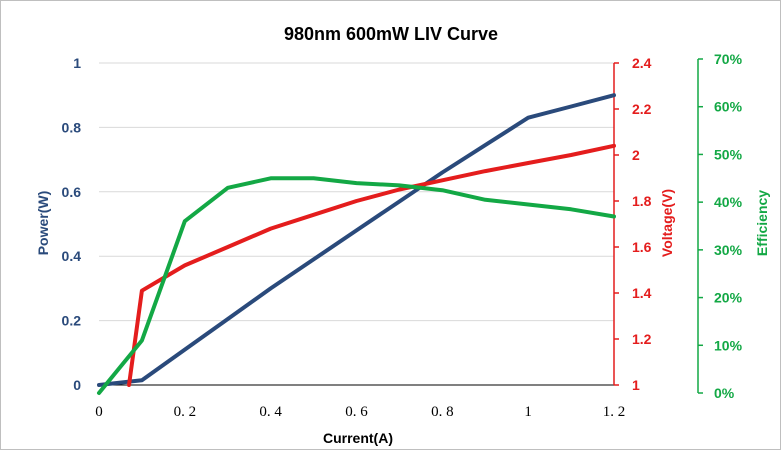 This screenshot has width=781, height=456. What do you see at coordinates (185, 412) in the screenshot?
I see `x-tick-label-1: 0. 2` at bounding box center [185, 412].